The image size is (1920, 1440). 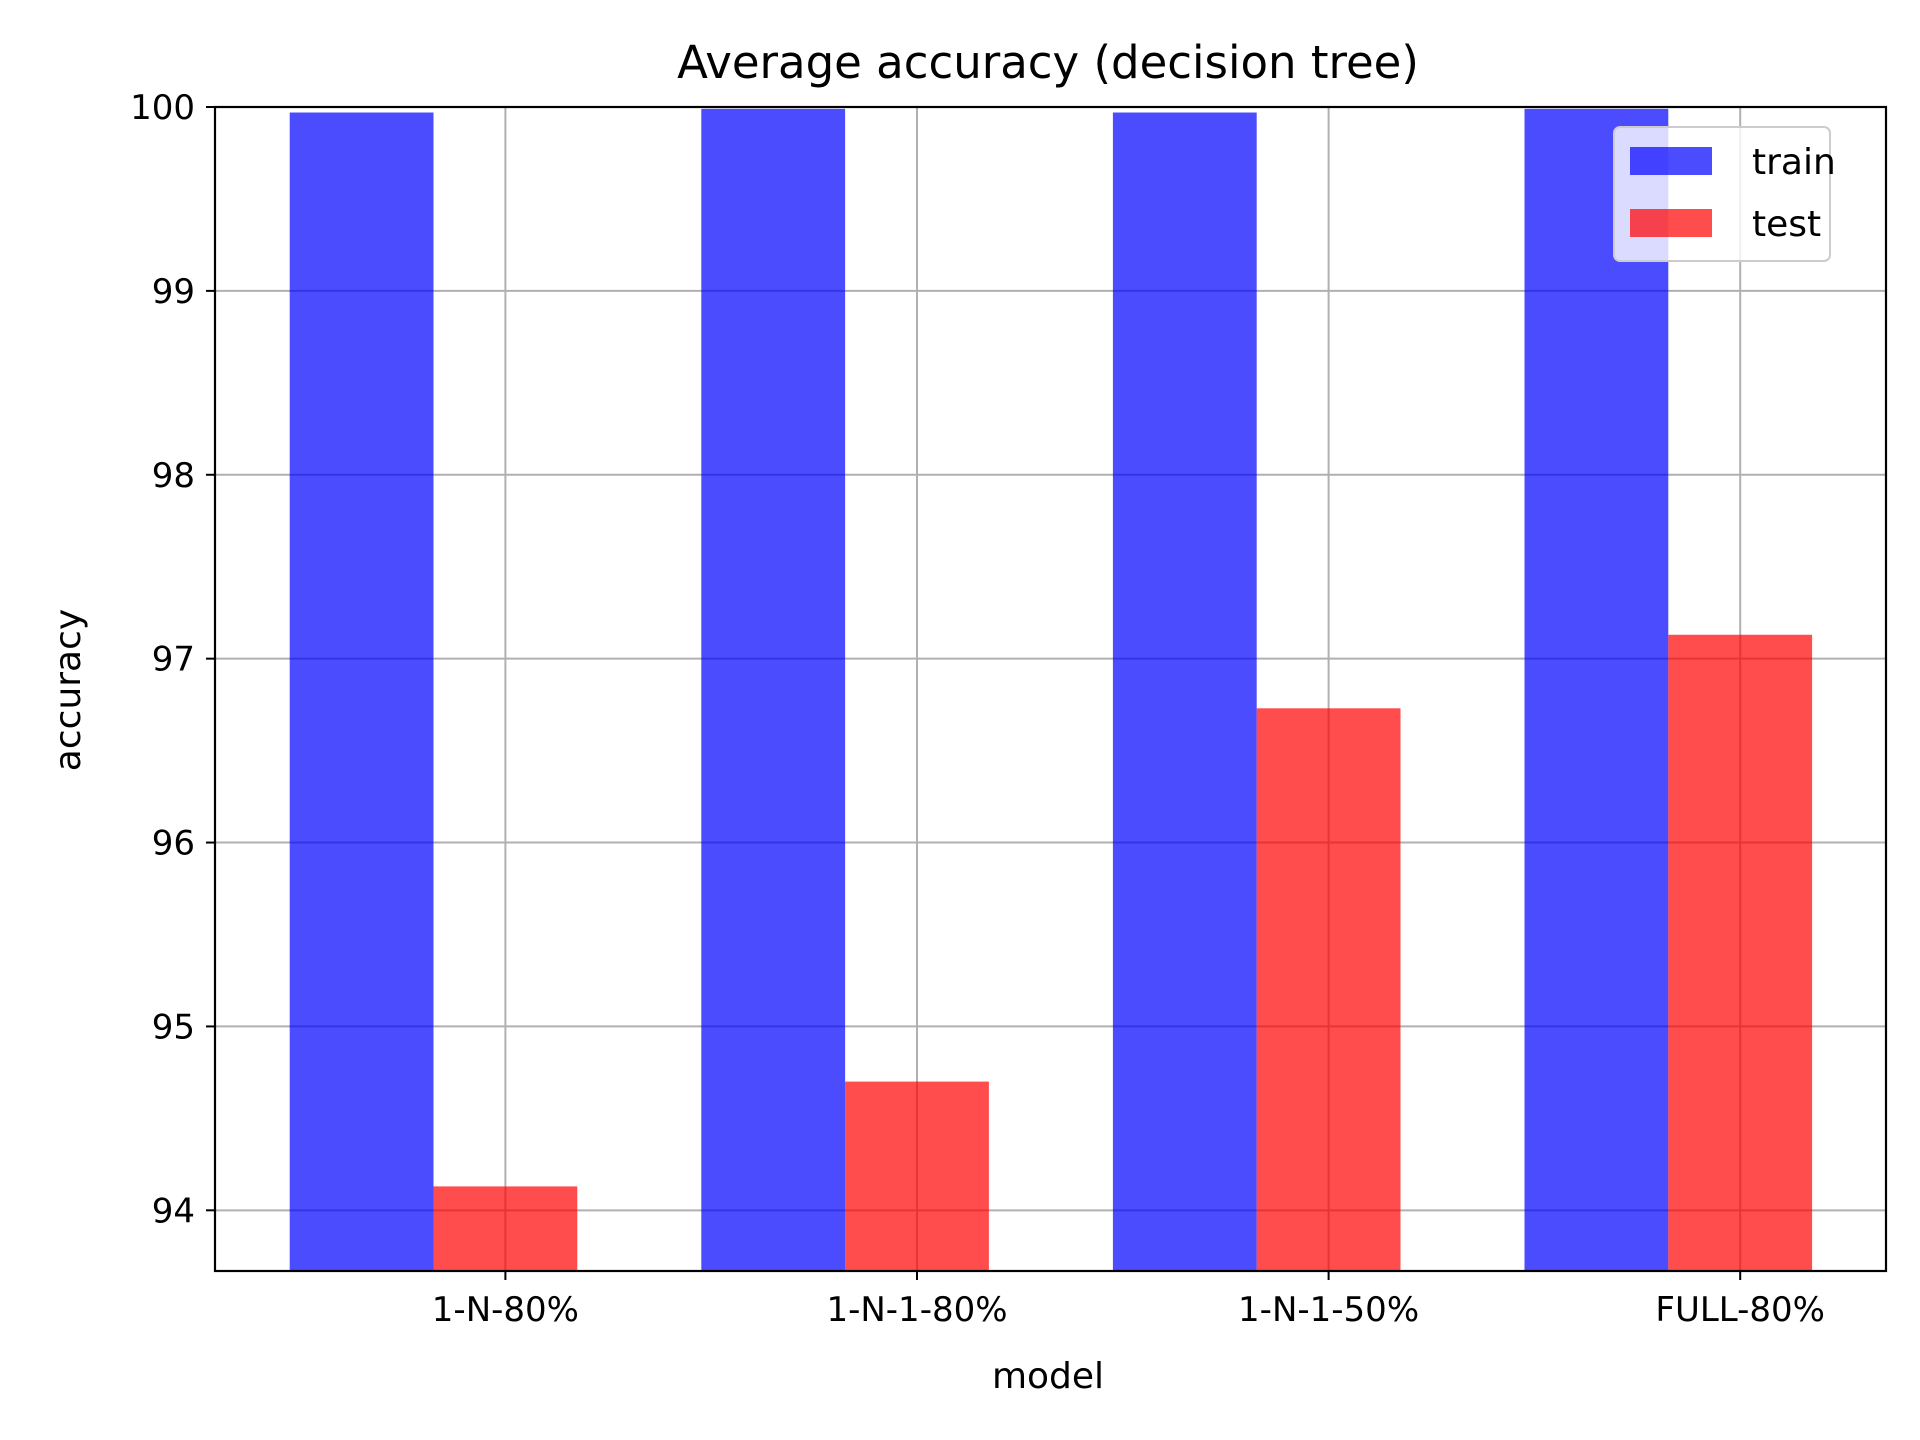 What do you see at coordinates (173, 1211) in the screenshot?
I see `y-tick-label: 94` at bounding box center [173, 1211].